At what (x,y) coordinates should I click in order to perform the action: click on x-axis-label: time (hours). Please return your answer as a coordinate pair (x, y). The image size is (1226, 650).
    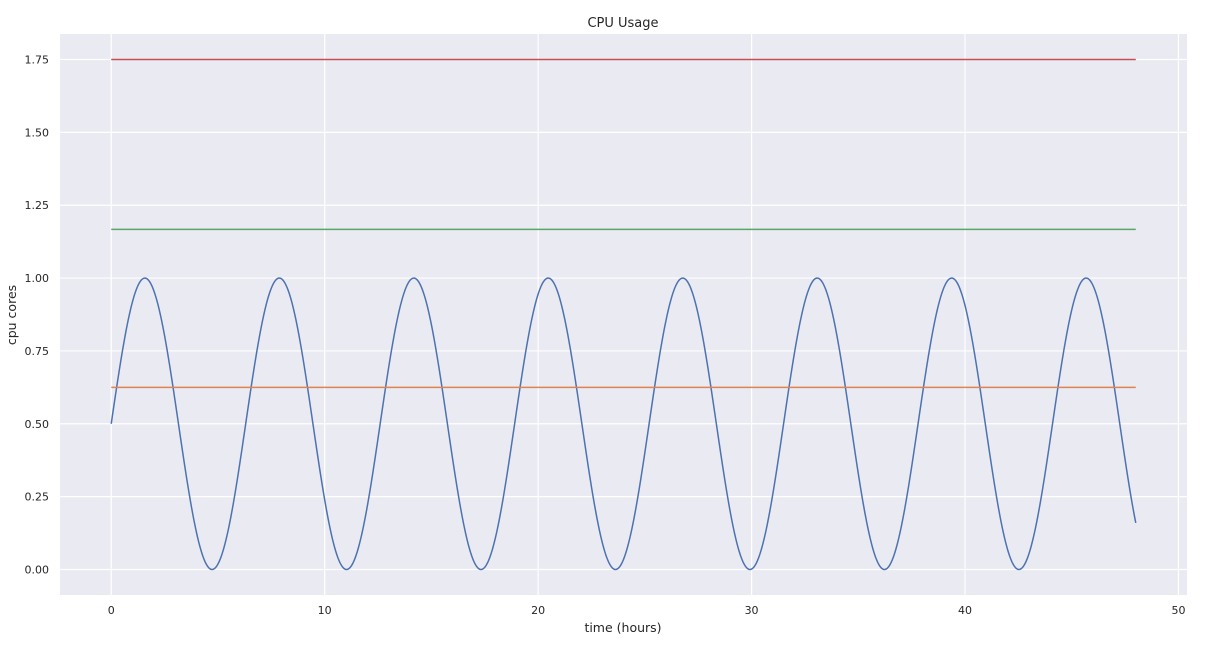
    Looking at the image, I should click on (622, 627).